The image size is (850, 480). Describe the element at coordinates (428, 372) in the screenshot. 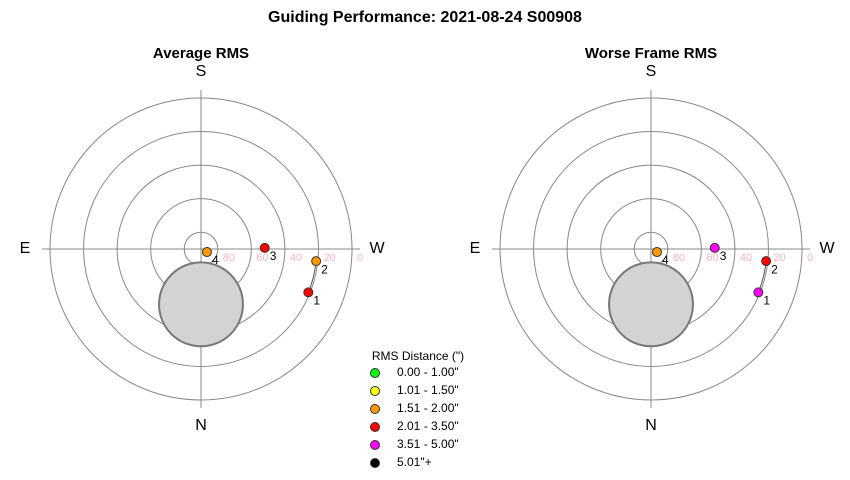

I see `legend-label: 0.00 - 1.00"` at that location.